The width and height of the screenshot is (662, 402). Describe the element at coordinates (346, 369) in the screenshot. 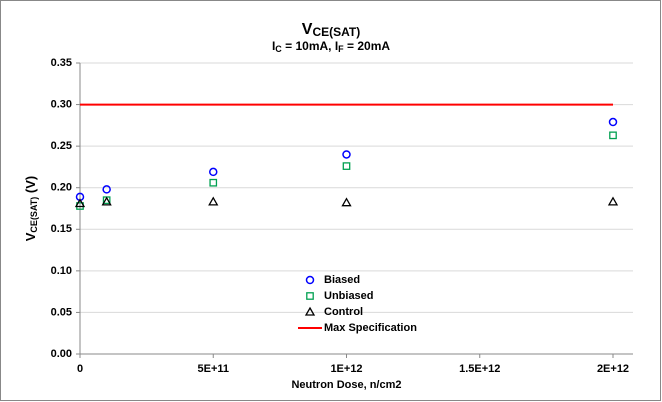

I see `x-tick-label: 1E+12` at that location.